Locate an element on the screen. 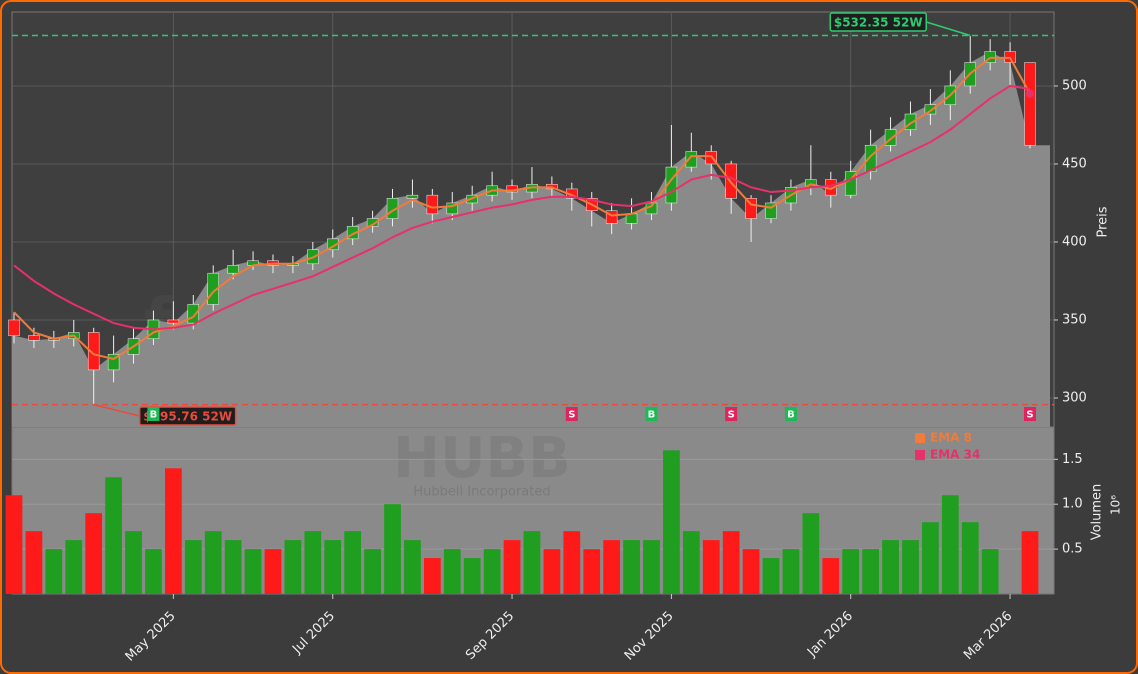 The image size is (1138, 674). y-tick-label: 1.0 is located at coordinates (1072, 504).